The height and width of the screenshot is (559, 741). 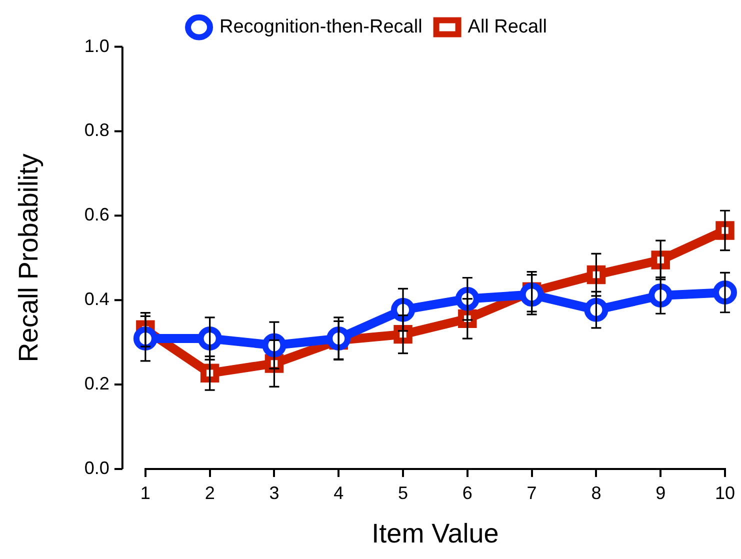 I want to click on x-tick-label: 4, so click(x=339, y=492).